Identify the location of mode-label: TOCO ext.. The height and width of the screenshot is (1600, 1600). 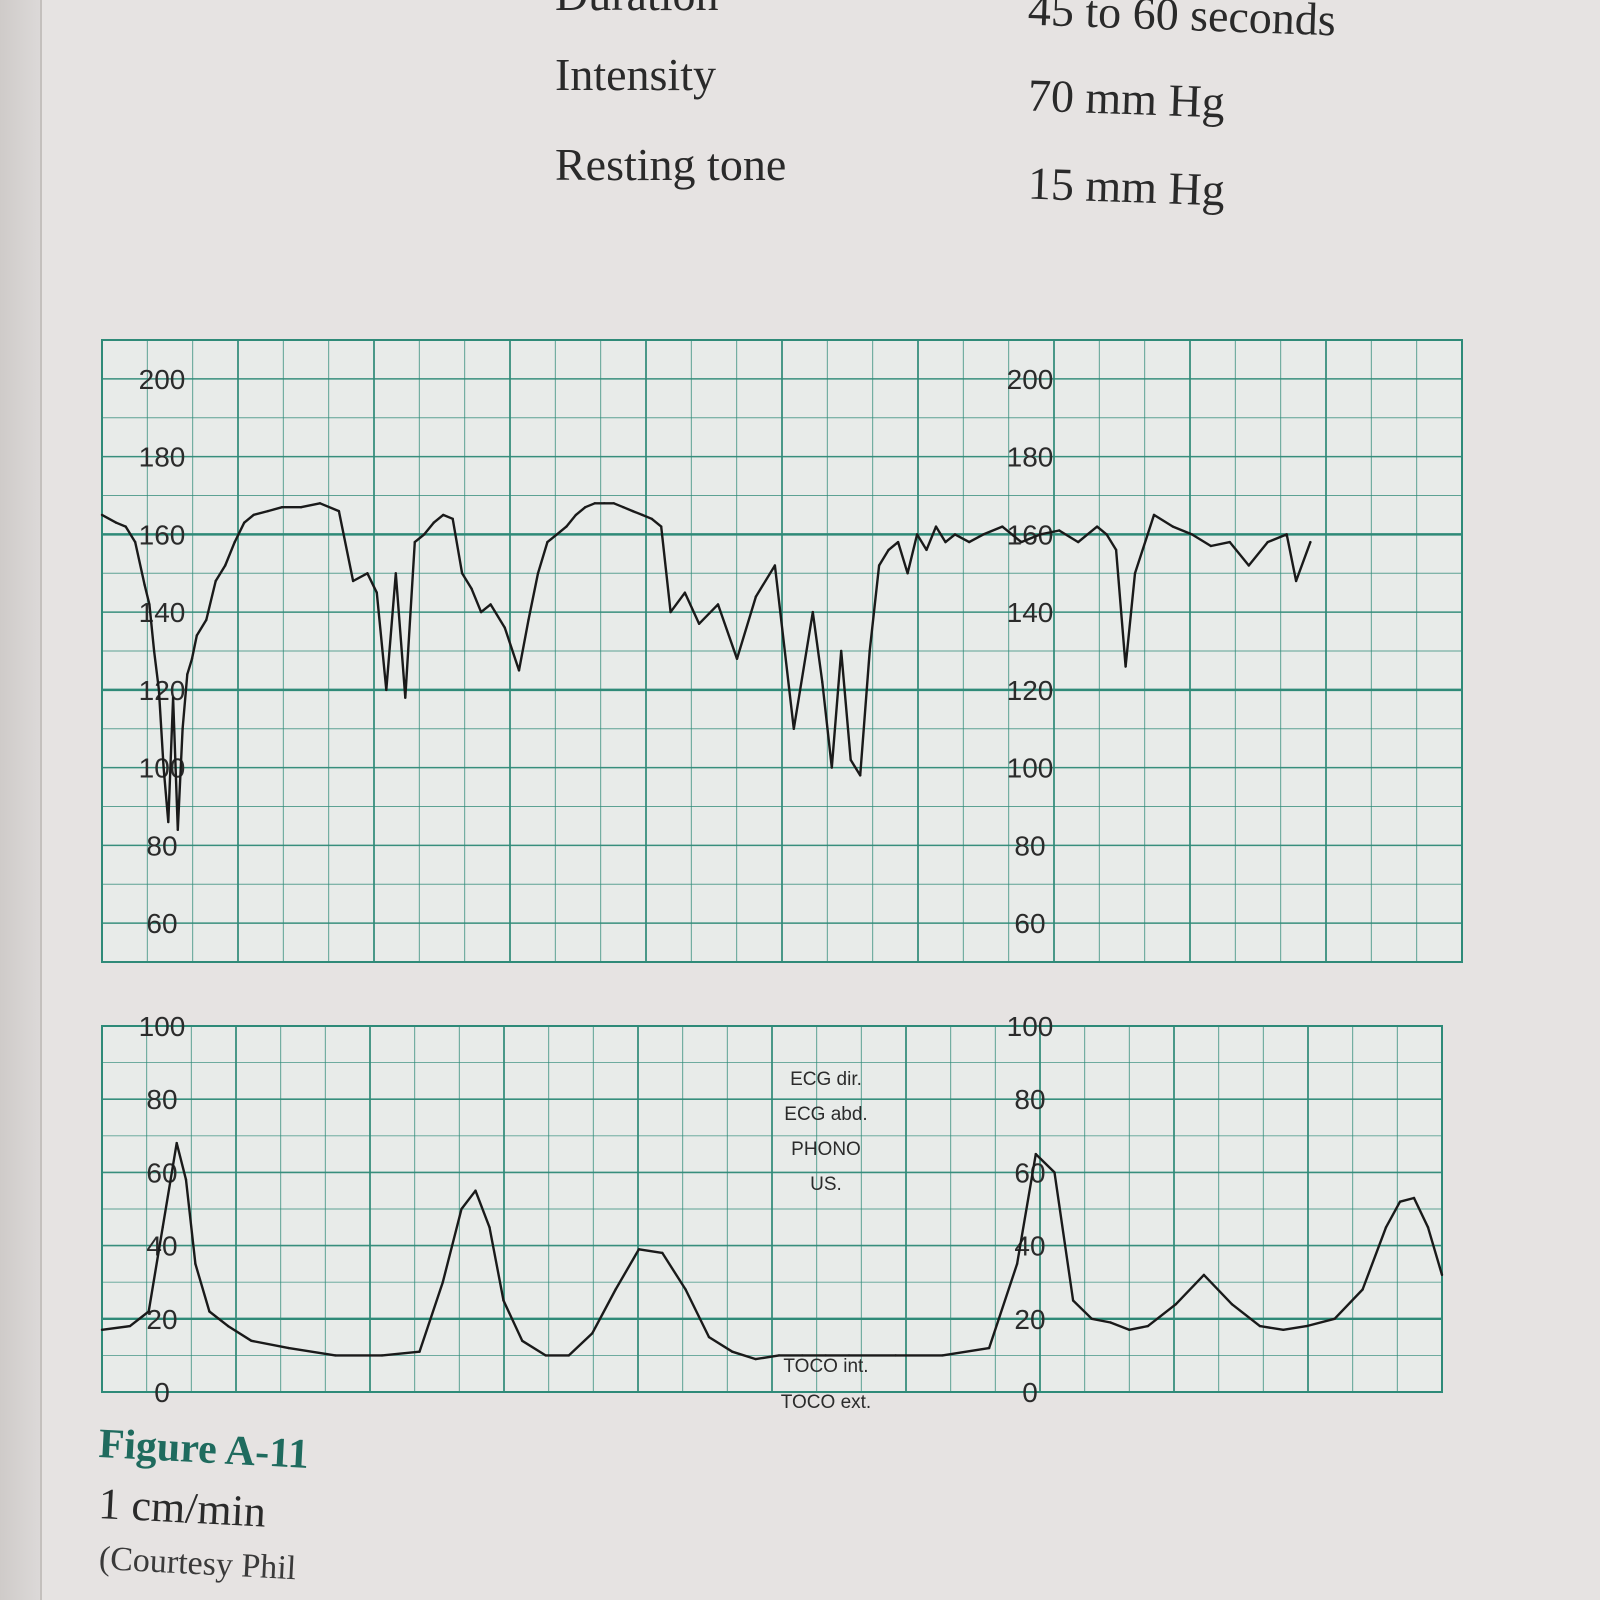
(826, 1402).